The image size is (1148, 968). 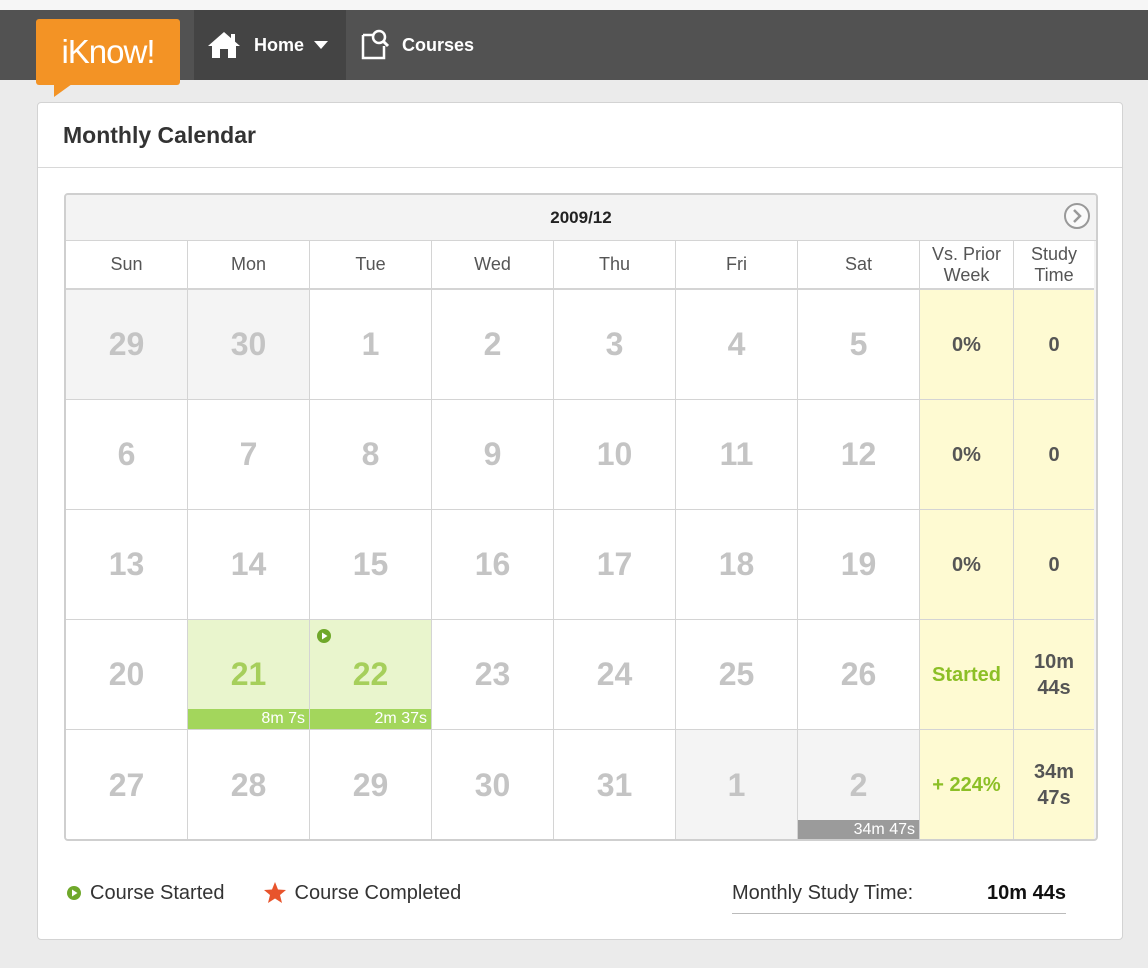 I want to click on day-number: 27, so click(x=126, y=784).